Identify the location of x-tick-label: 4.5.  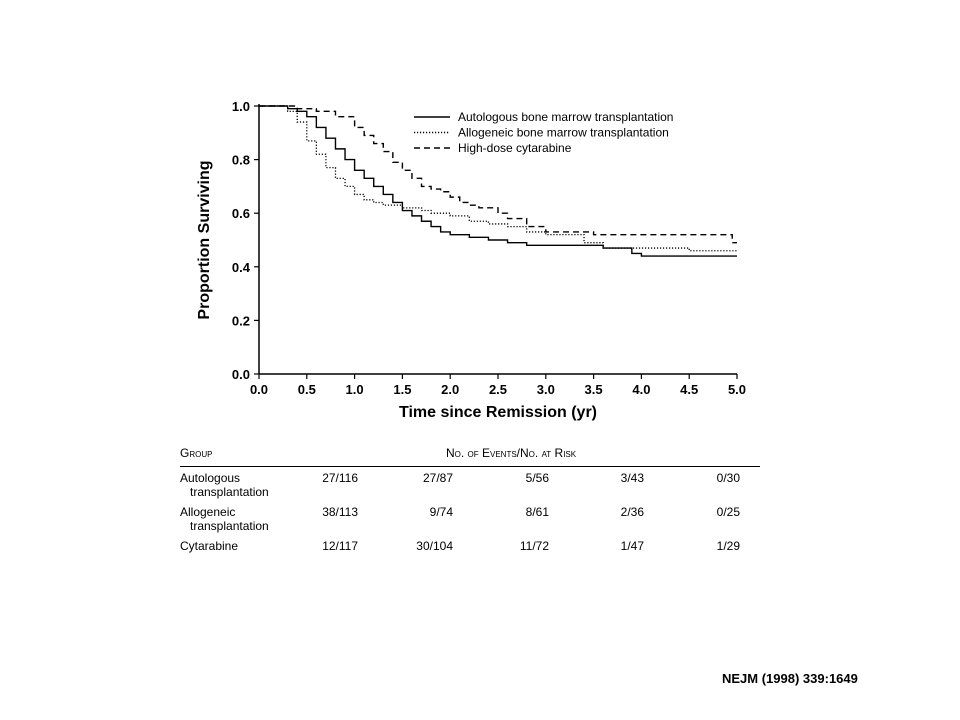
(689, 389).